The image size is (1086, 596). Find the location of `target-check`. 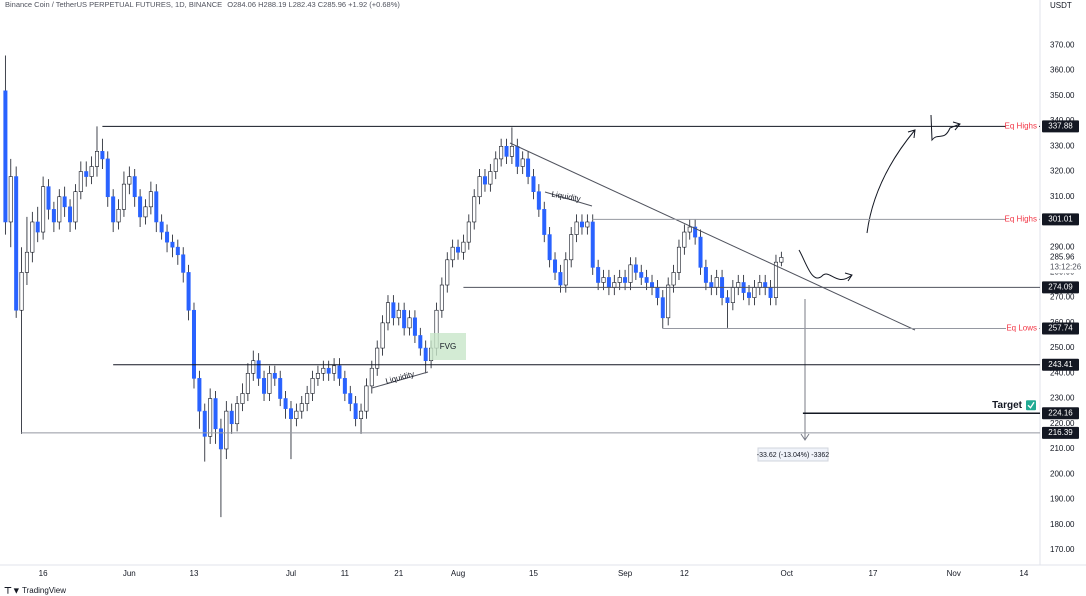

target-check is located at coordinates (1031, 405).